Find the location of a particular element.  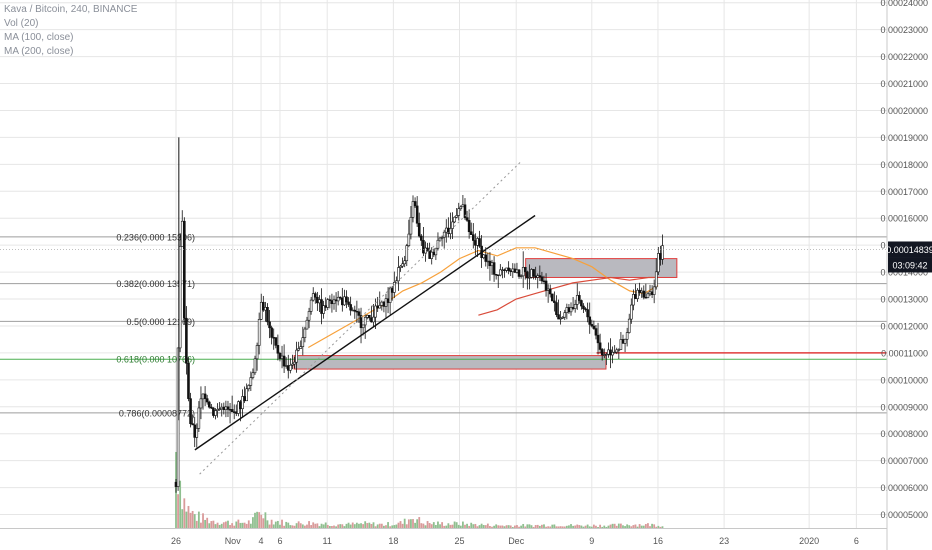

y-tick-label: 0.00014000 is located at coordinates (904, 273).